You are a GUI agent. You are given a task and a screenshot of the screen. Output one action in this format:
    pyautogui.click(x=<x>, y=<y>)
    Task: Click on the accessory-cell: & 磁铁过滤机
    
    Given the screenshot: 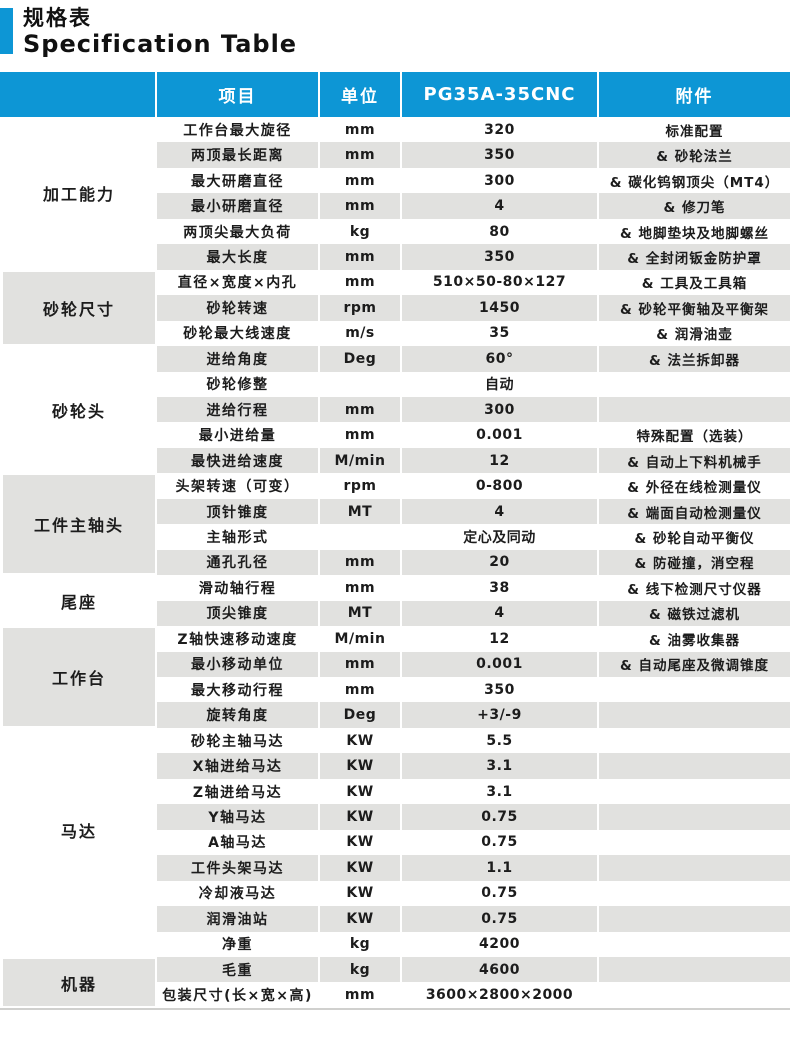 What is the action you would take?
    pyautogui.click(x=694, y=613)
    